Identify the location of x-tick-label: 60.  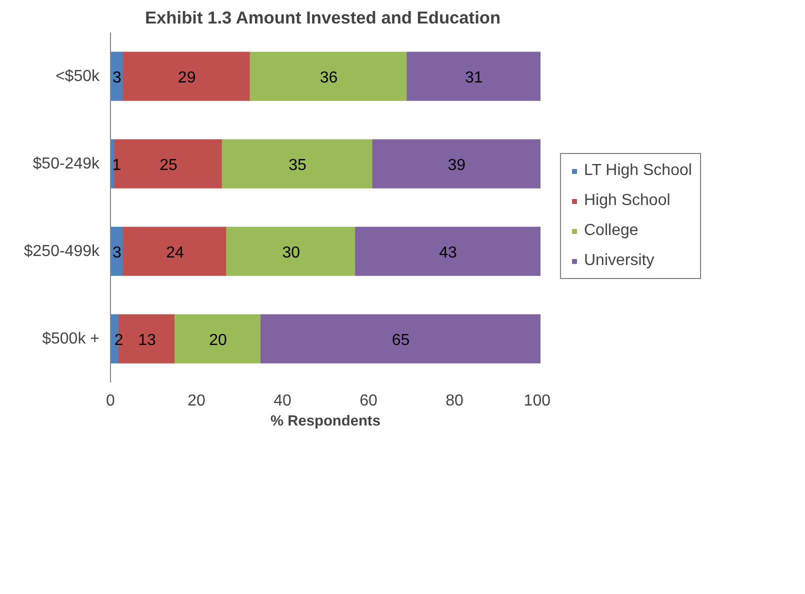
(369, 401).